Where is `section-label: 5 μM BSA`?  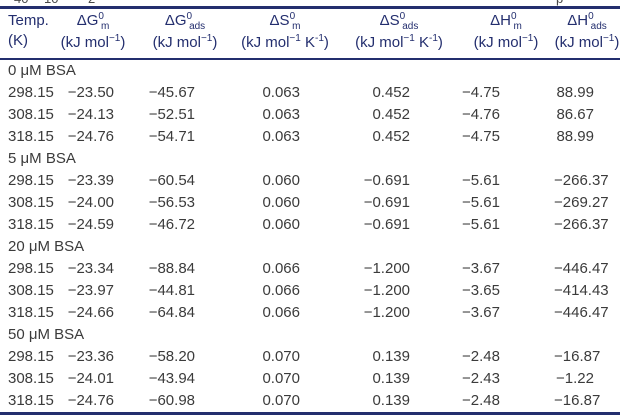
section-label: 5 μM BSA is located at coordinates (42, 158).